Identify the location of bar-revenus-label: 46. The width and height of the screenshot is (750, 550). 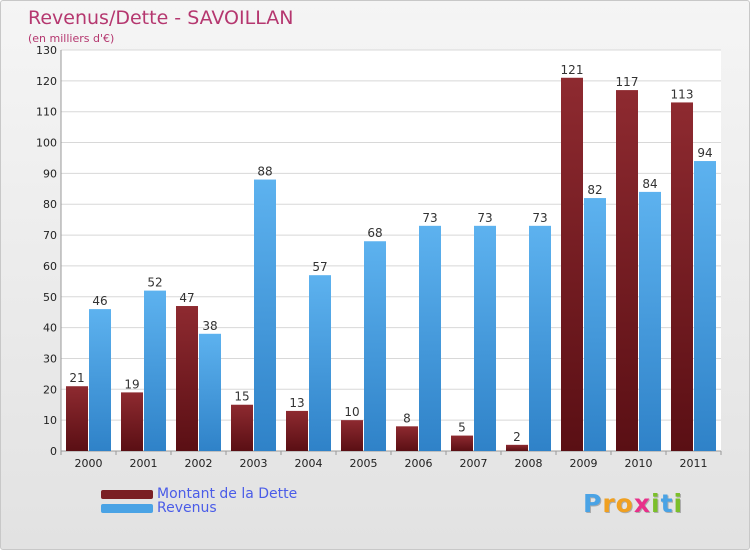
(99, 301).